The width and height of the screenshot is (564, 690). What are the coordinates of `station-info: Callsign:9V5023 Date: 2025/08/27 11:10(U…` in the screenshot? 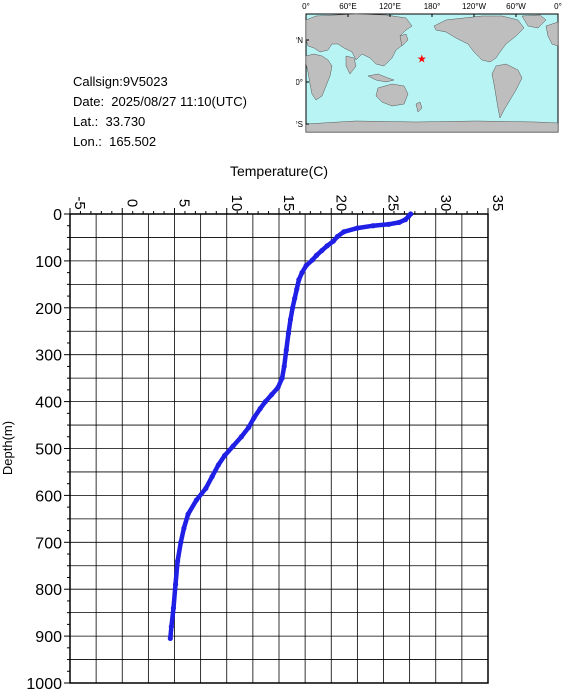 It's located at (160, 112).